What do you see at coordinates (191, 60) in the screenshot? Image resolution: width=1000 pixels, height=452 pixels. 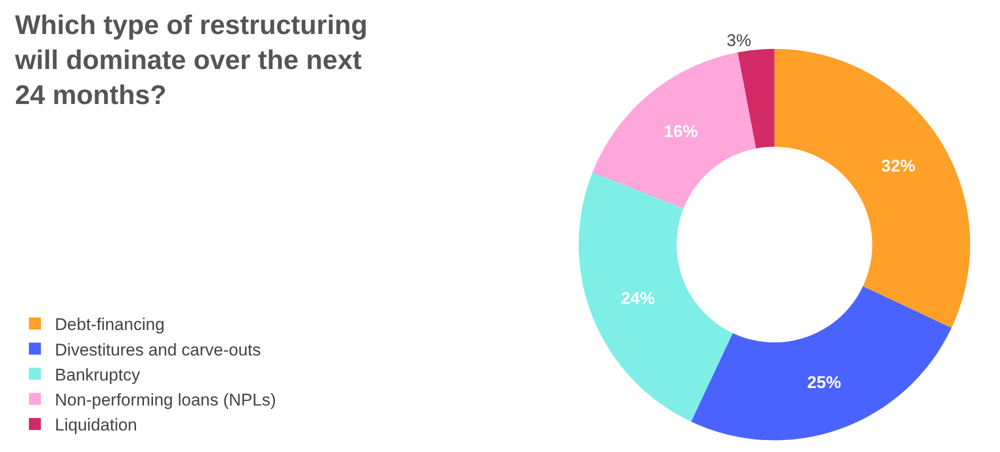 I see `chart-title: Which type of restructuring will dominate over the next 24 months?` at bounding box center [191, 60].